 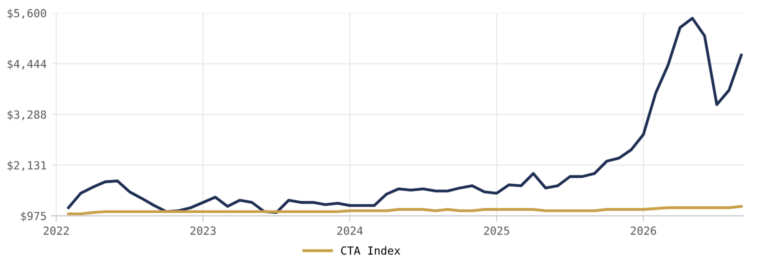 I want to click on x-tick-label: 2026, so click(x=643, y=230).